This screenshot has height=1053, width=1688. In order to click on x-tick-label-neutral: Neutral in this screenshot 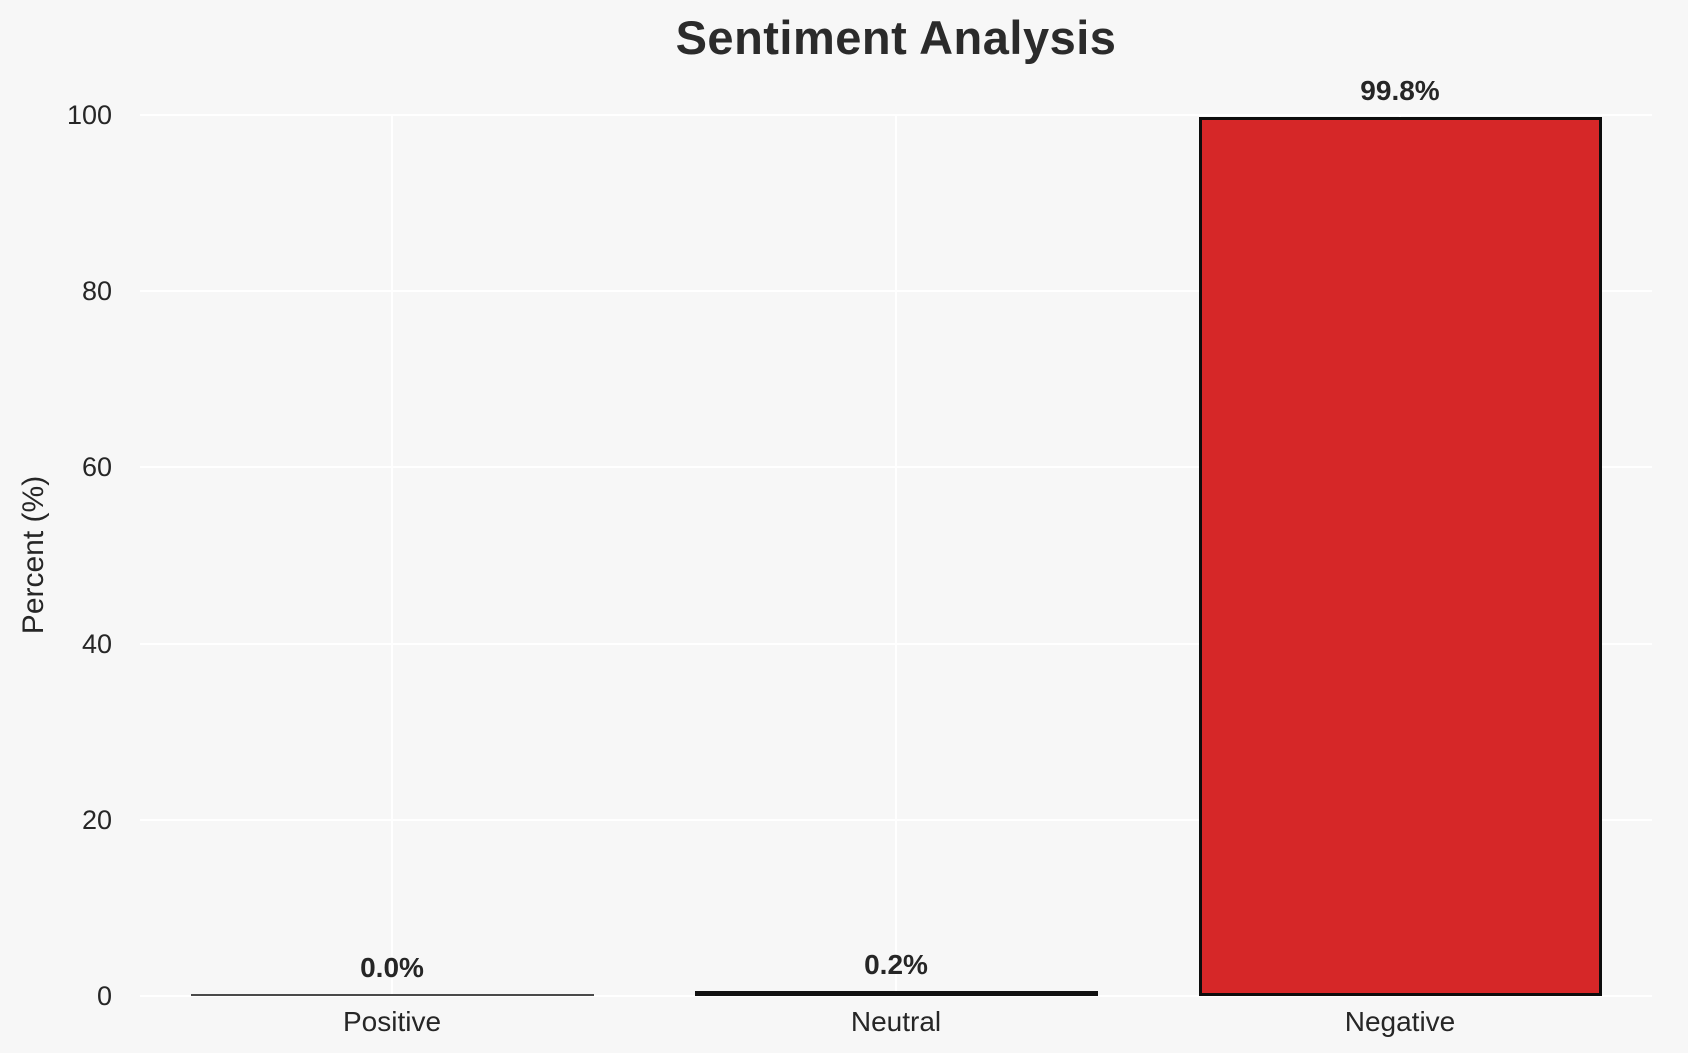, I will do `click(896, 1021)`.